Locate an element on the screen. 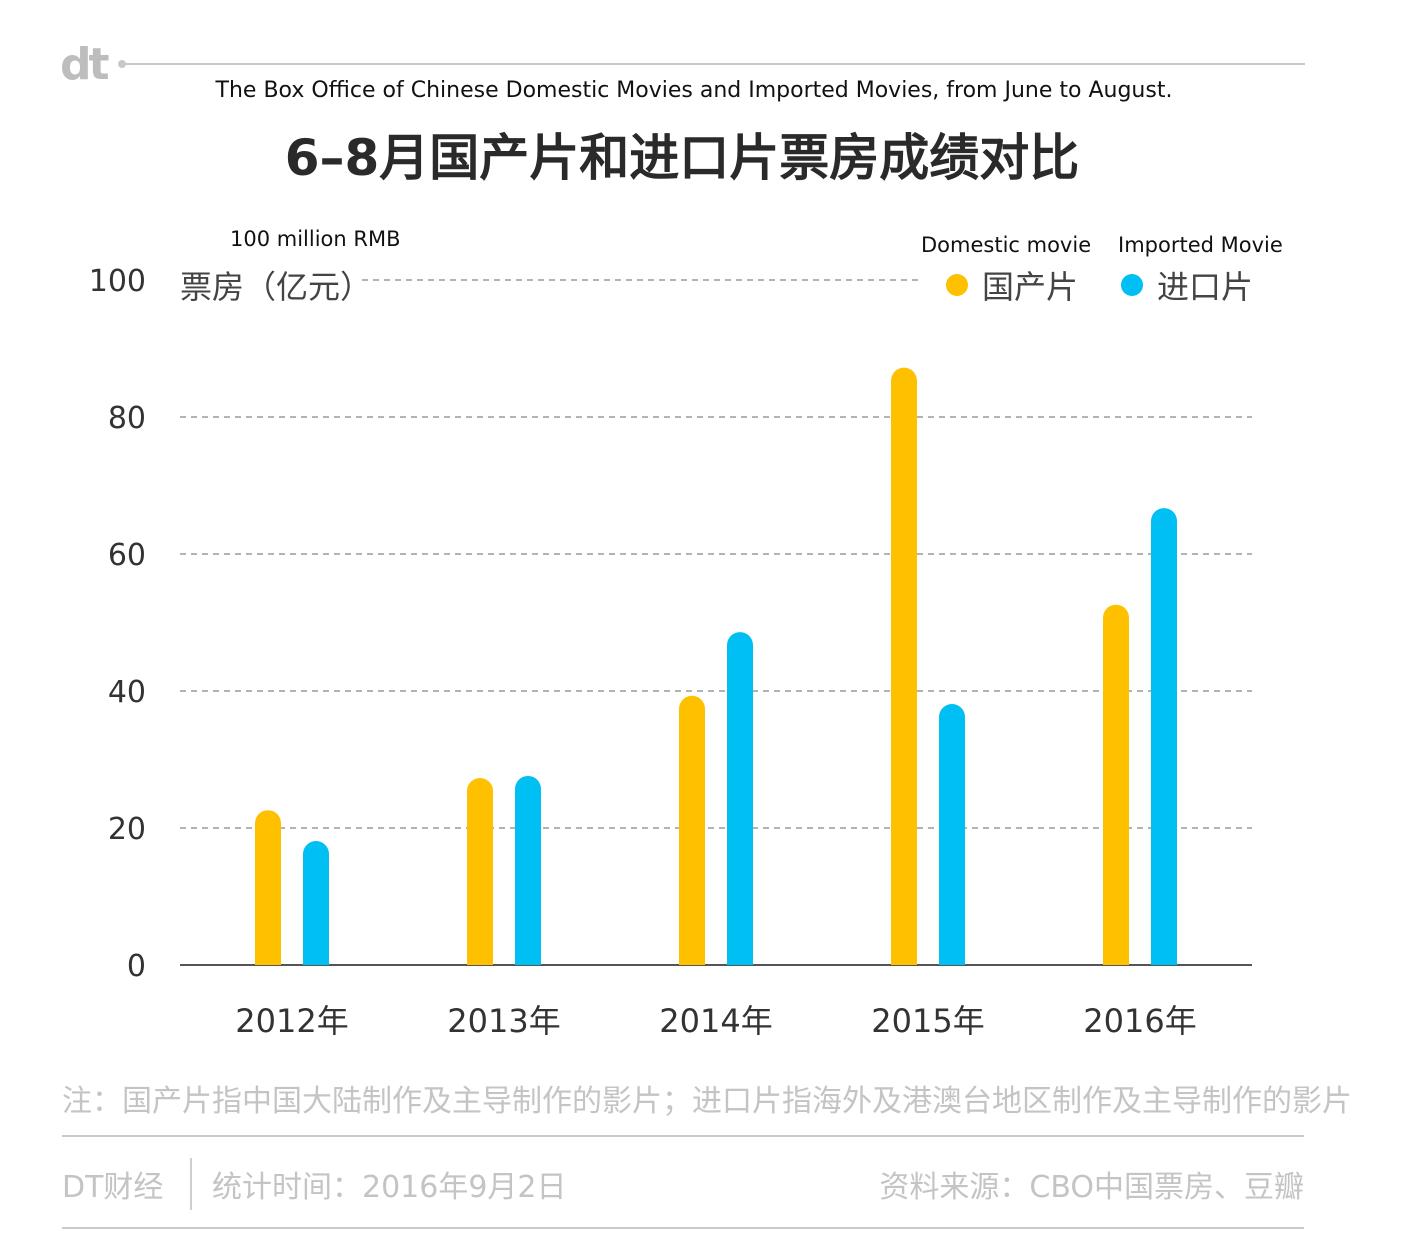 This screenshot has height=1258, width=1422. footer-rule-bottom is located at coordinates (683, 1228).